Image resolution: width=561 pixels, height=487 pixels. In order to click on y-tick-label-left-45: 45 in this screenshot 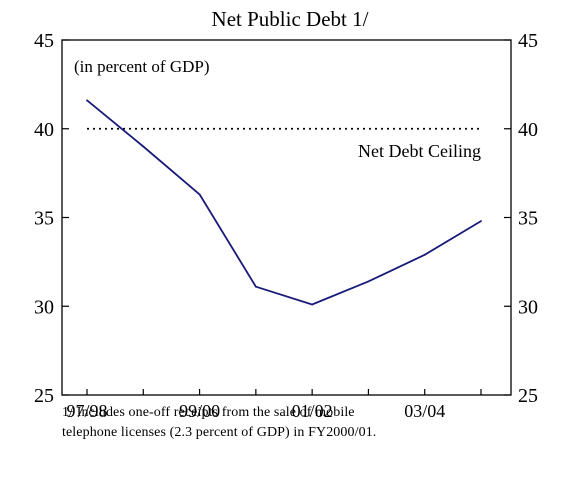, I will do `click(44, 41)`.